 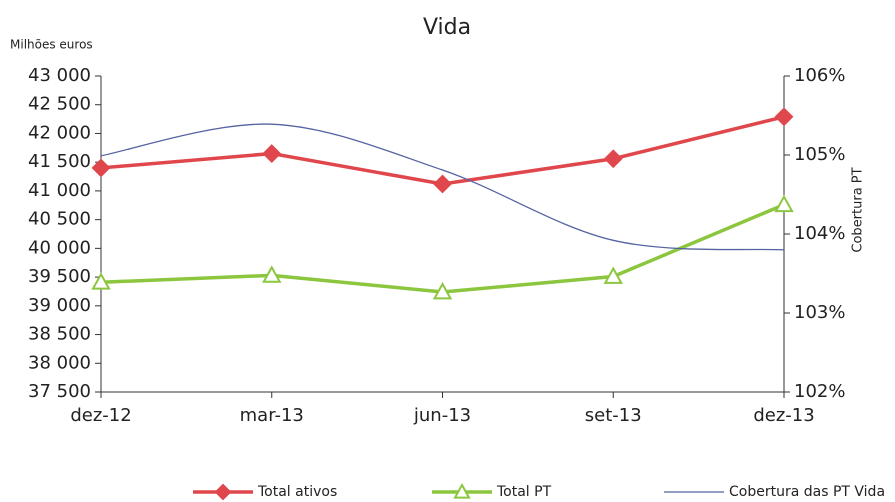 I want to click on y2-axis-label: Cobertura PT, so click(x=858, y=209).